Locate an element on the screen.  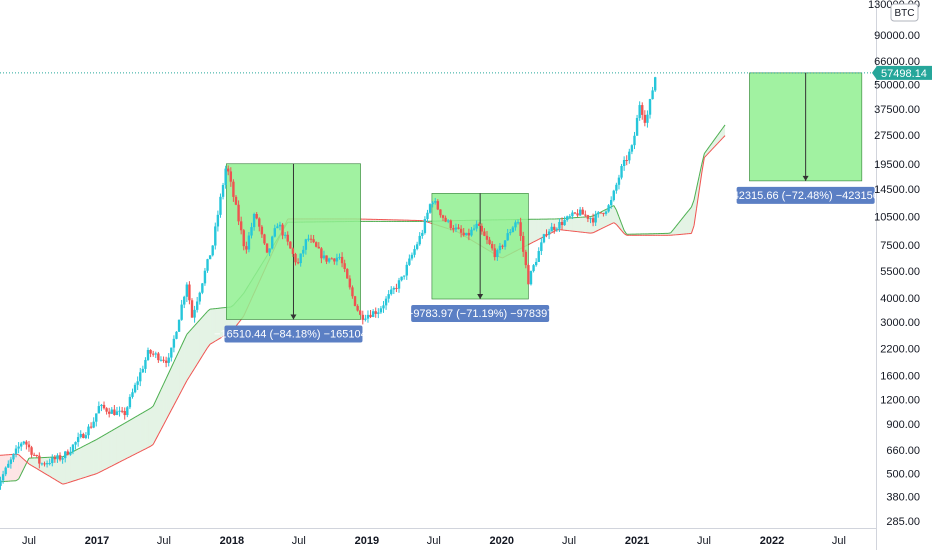
price-tick-label: 7500.00 is located at coordinates (900, 246).